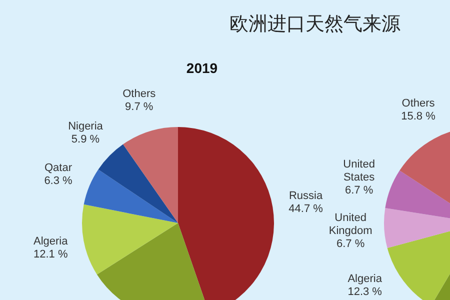 This screenshot has width=450, height=300. What do you see at coordinates (202, 68) in the screenshot?
I see `chart-subtitle: 2019` at bounding box center [202, 68].